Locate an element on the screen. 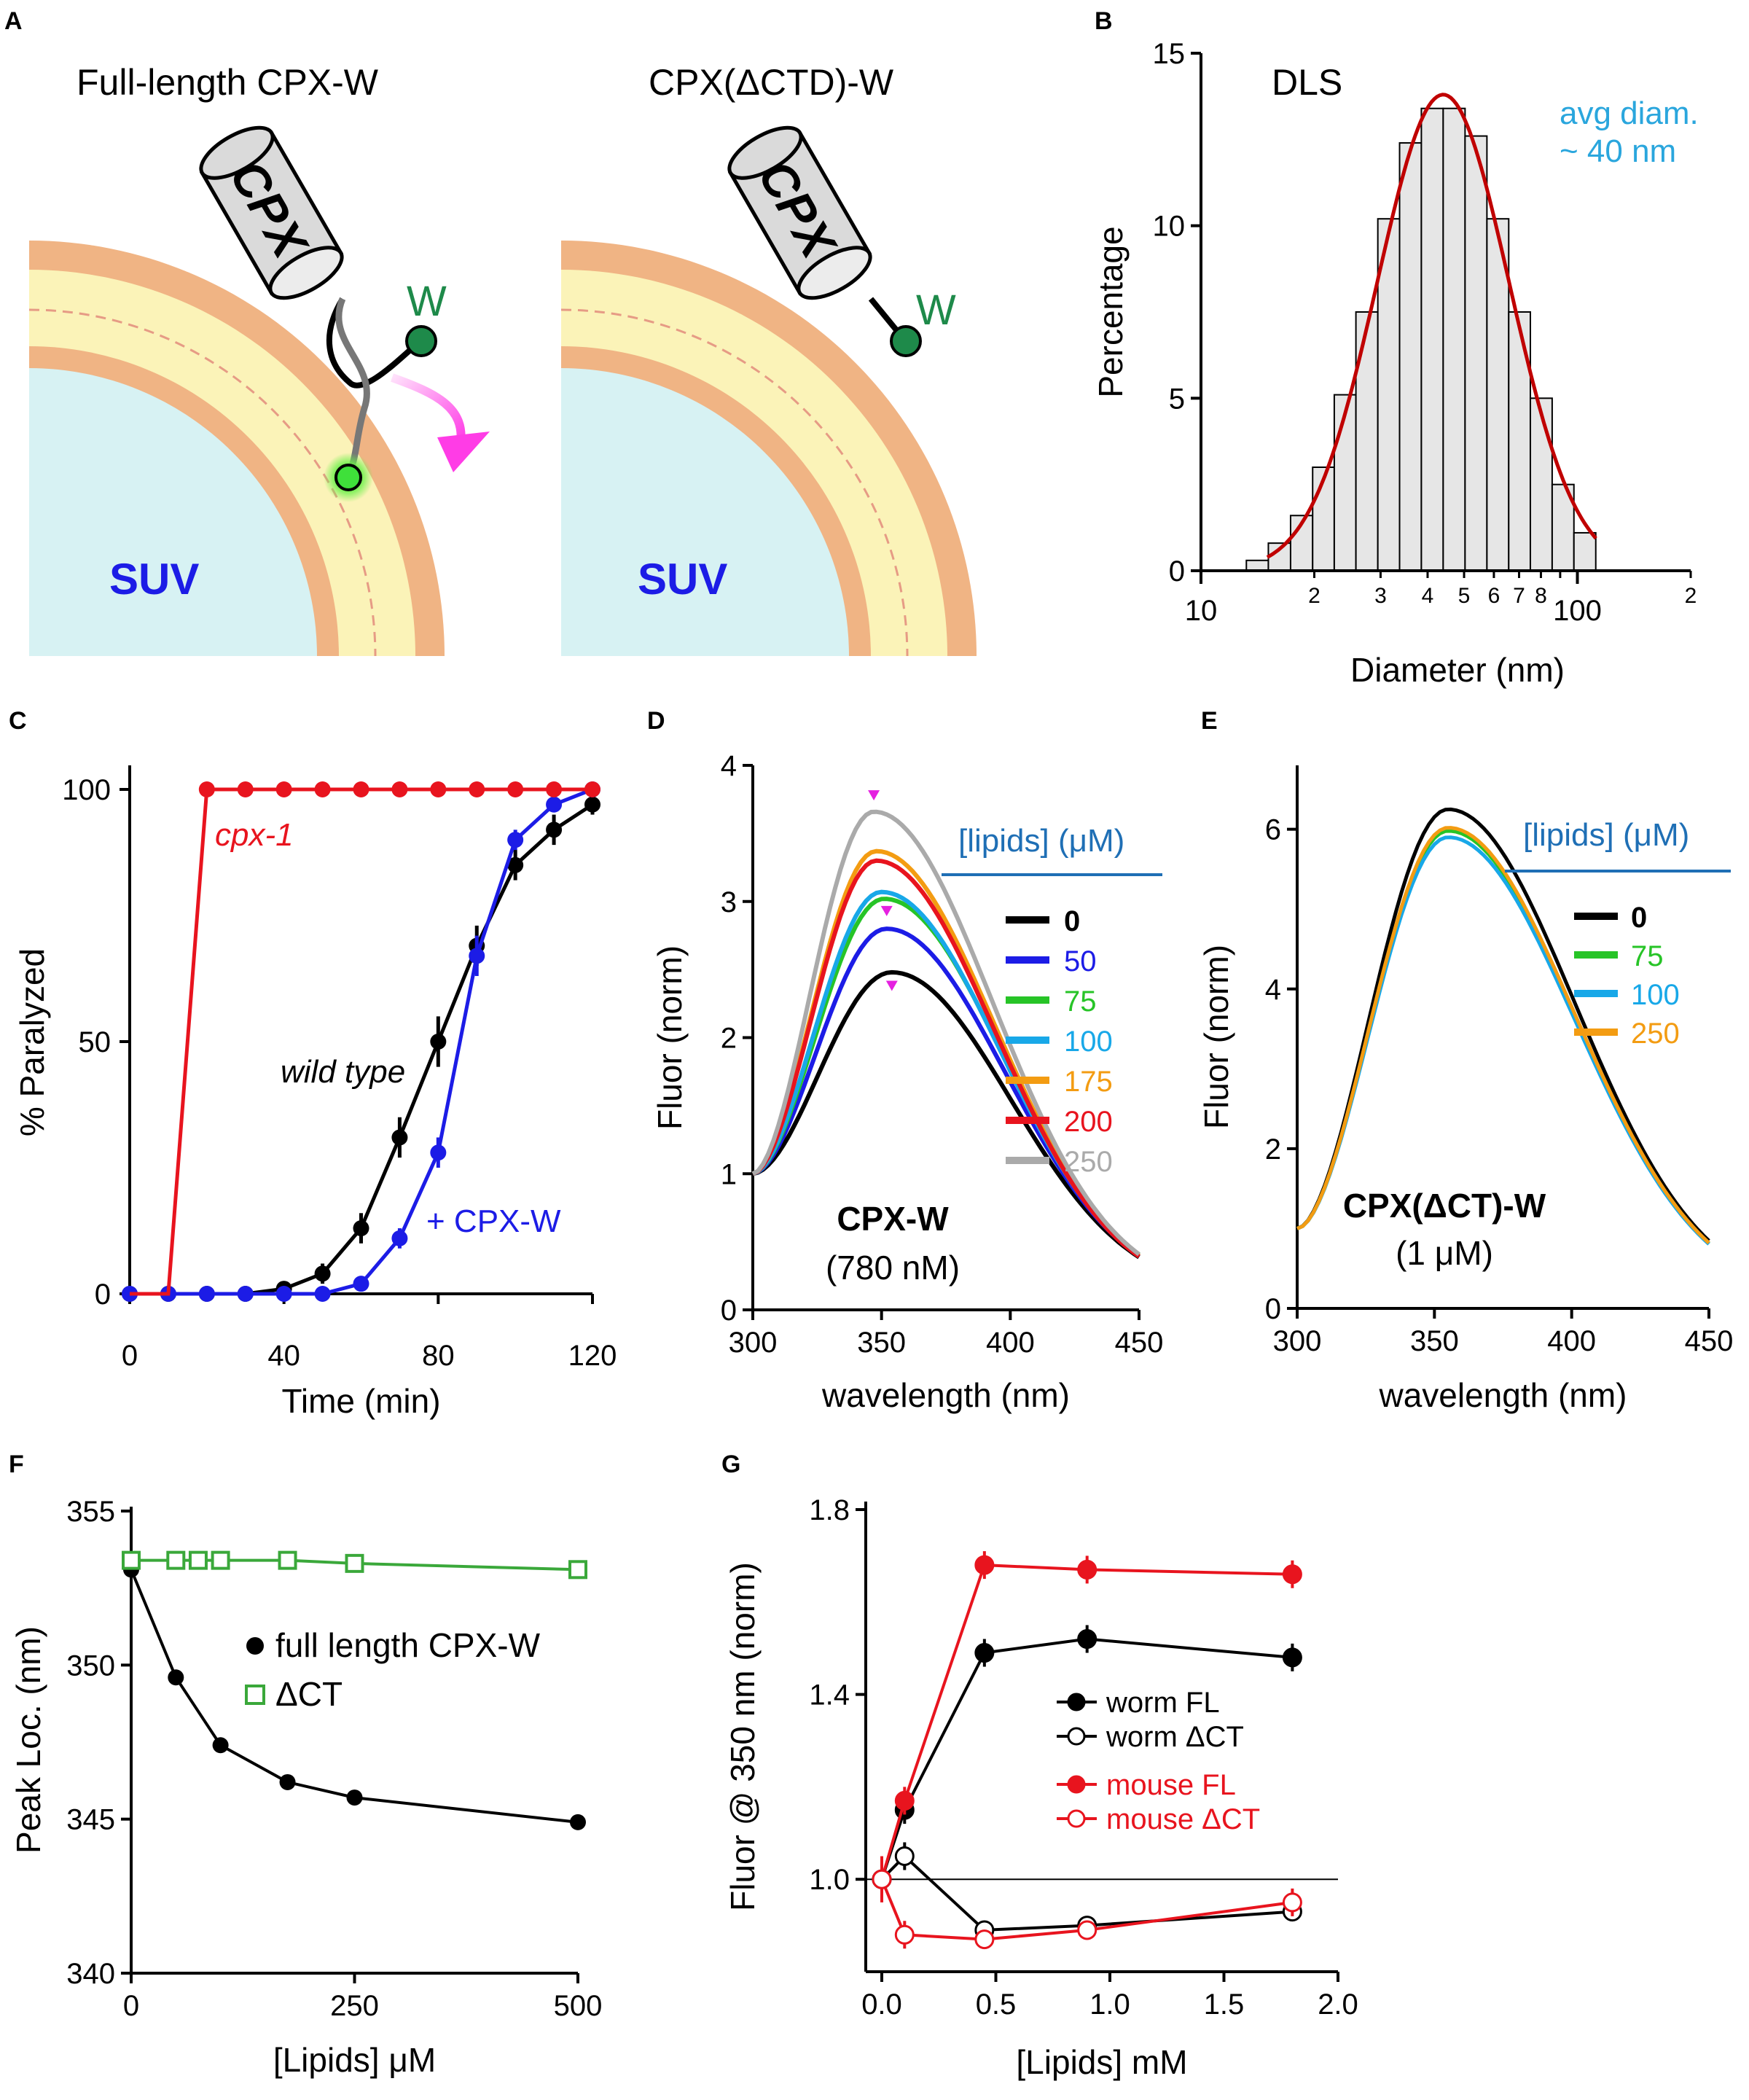  d-legend: 0 50 75 100 175 200 250 is located at coordinates (1059, 1041).